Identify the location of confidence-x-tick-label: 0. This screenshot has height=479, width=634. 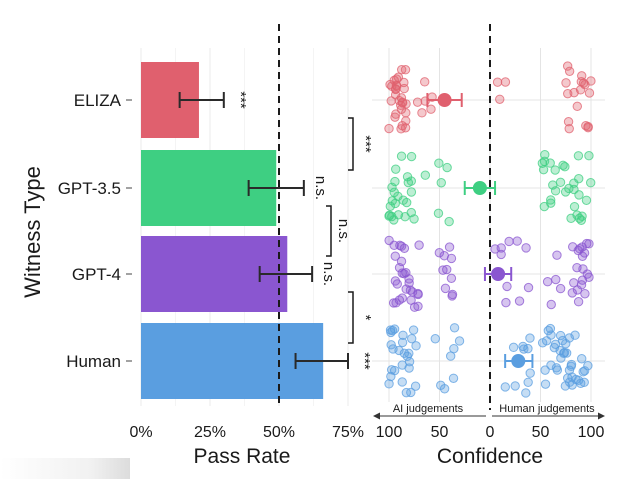
(490, 432).